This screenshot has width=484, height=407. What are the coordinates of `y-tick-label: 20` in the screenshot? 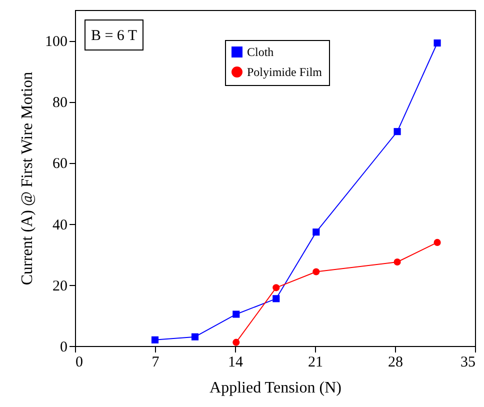 It's located at (60, 286).